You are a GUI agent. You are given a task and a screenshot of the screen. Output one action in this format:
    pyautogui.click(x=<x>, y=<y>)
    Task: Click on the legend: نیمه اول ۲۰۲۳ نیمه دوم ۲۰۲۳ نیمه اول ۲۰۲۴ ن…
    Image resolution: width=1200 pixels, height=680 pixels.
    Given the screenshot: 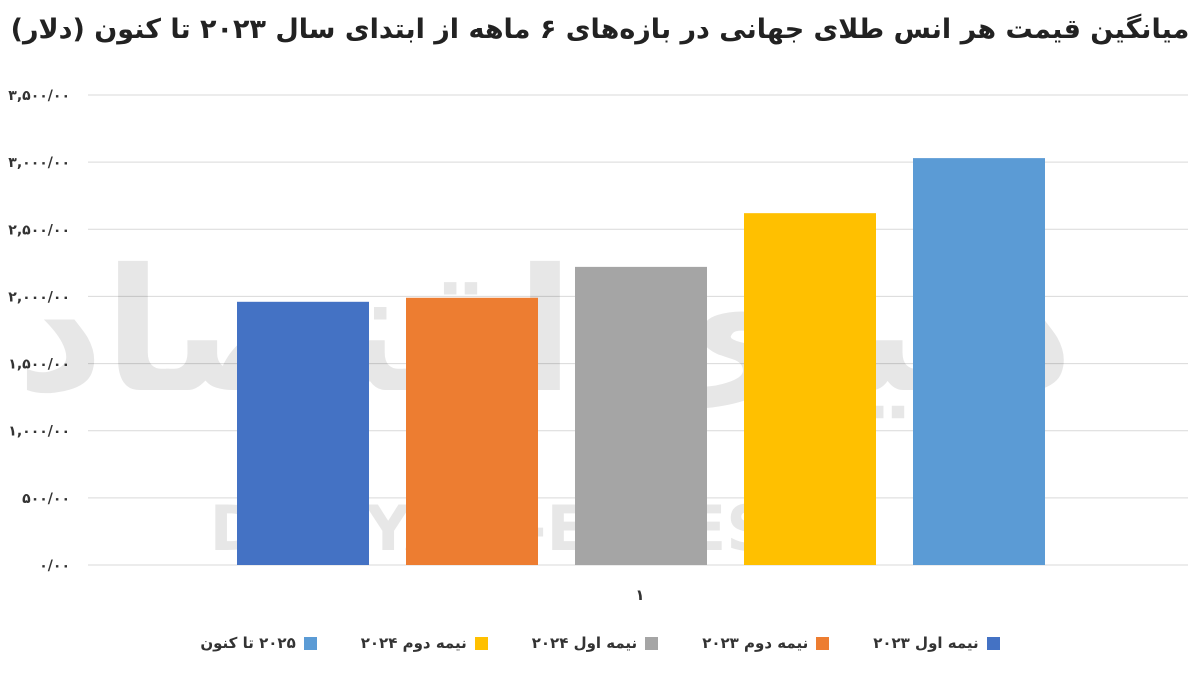 What is the action you would take?
    pyautogui.click(x=600, y=643)
    